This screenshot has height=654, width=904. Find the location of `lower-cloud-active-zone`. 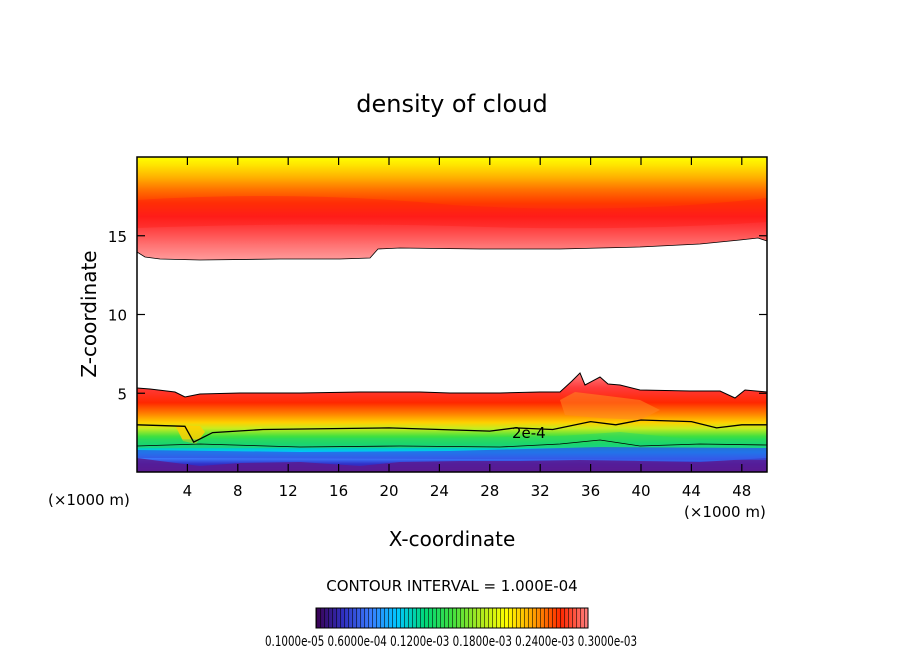

lower-cloud-active-zone is located at coordinates (610, 406).